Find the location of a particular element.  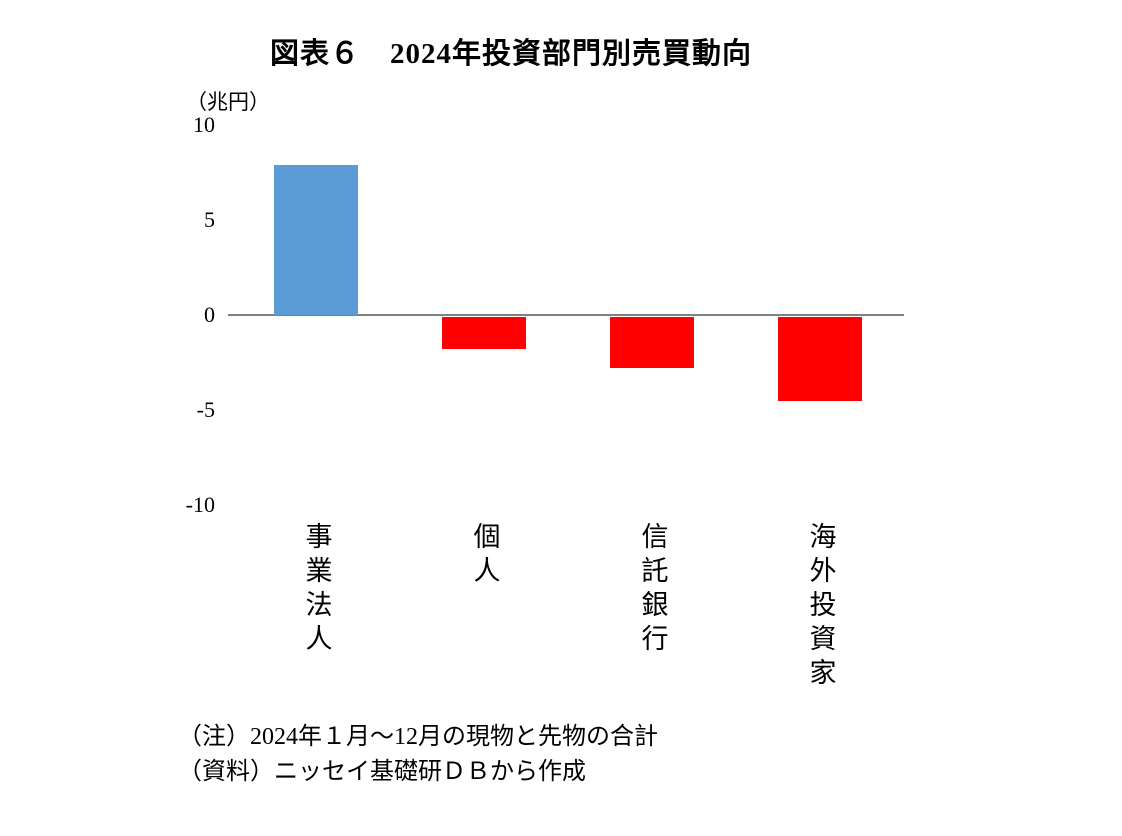

category-slot: 事業法人 is located at coordinates (316, 612).